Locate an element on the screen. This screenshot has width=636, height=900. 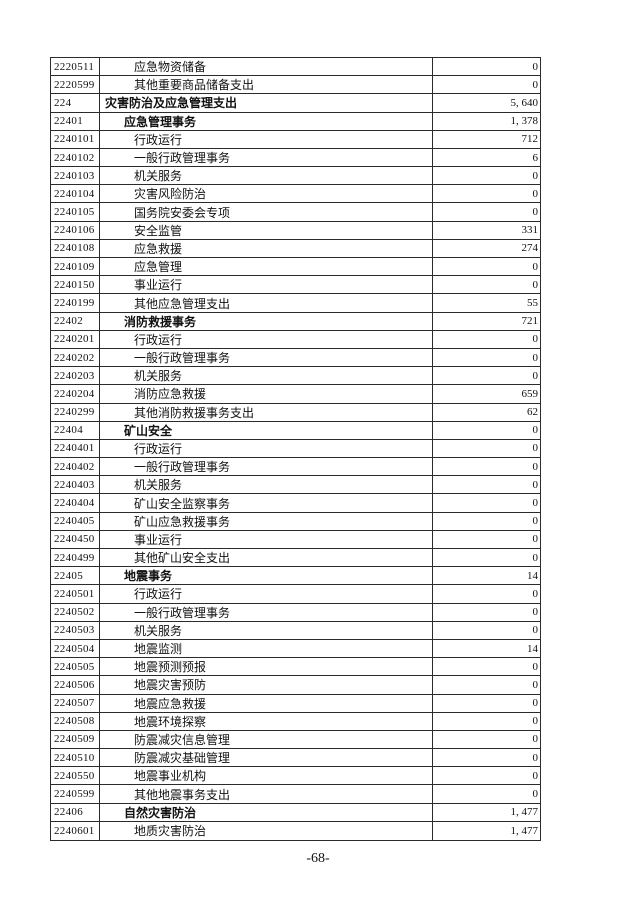
table-row: 224 灾害防治及应急管理支出 5, 640 is located at coordinates (295, 103).